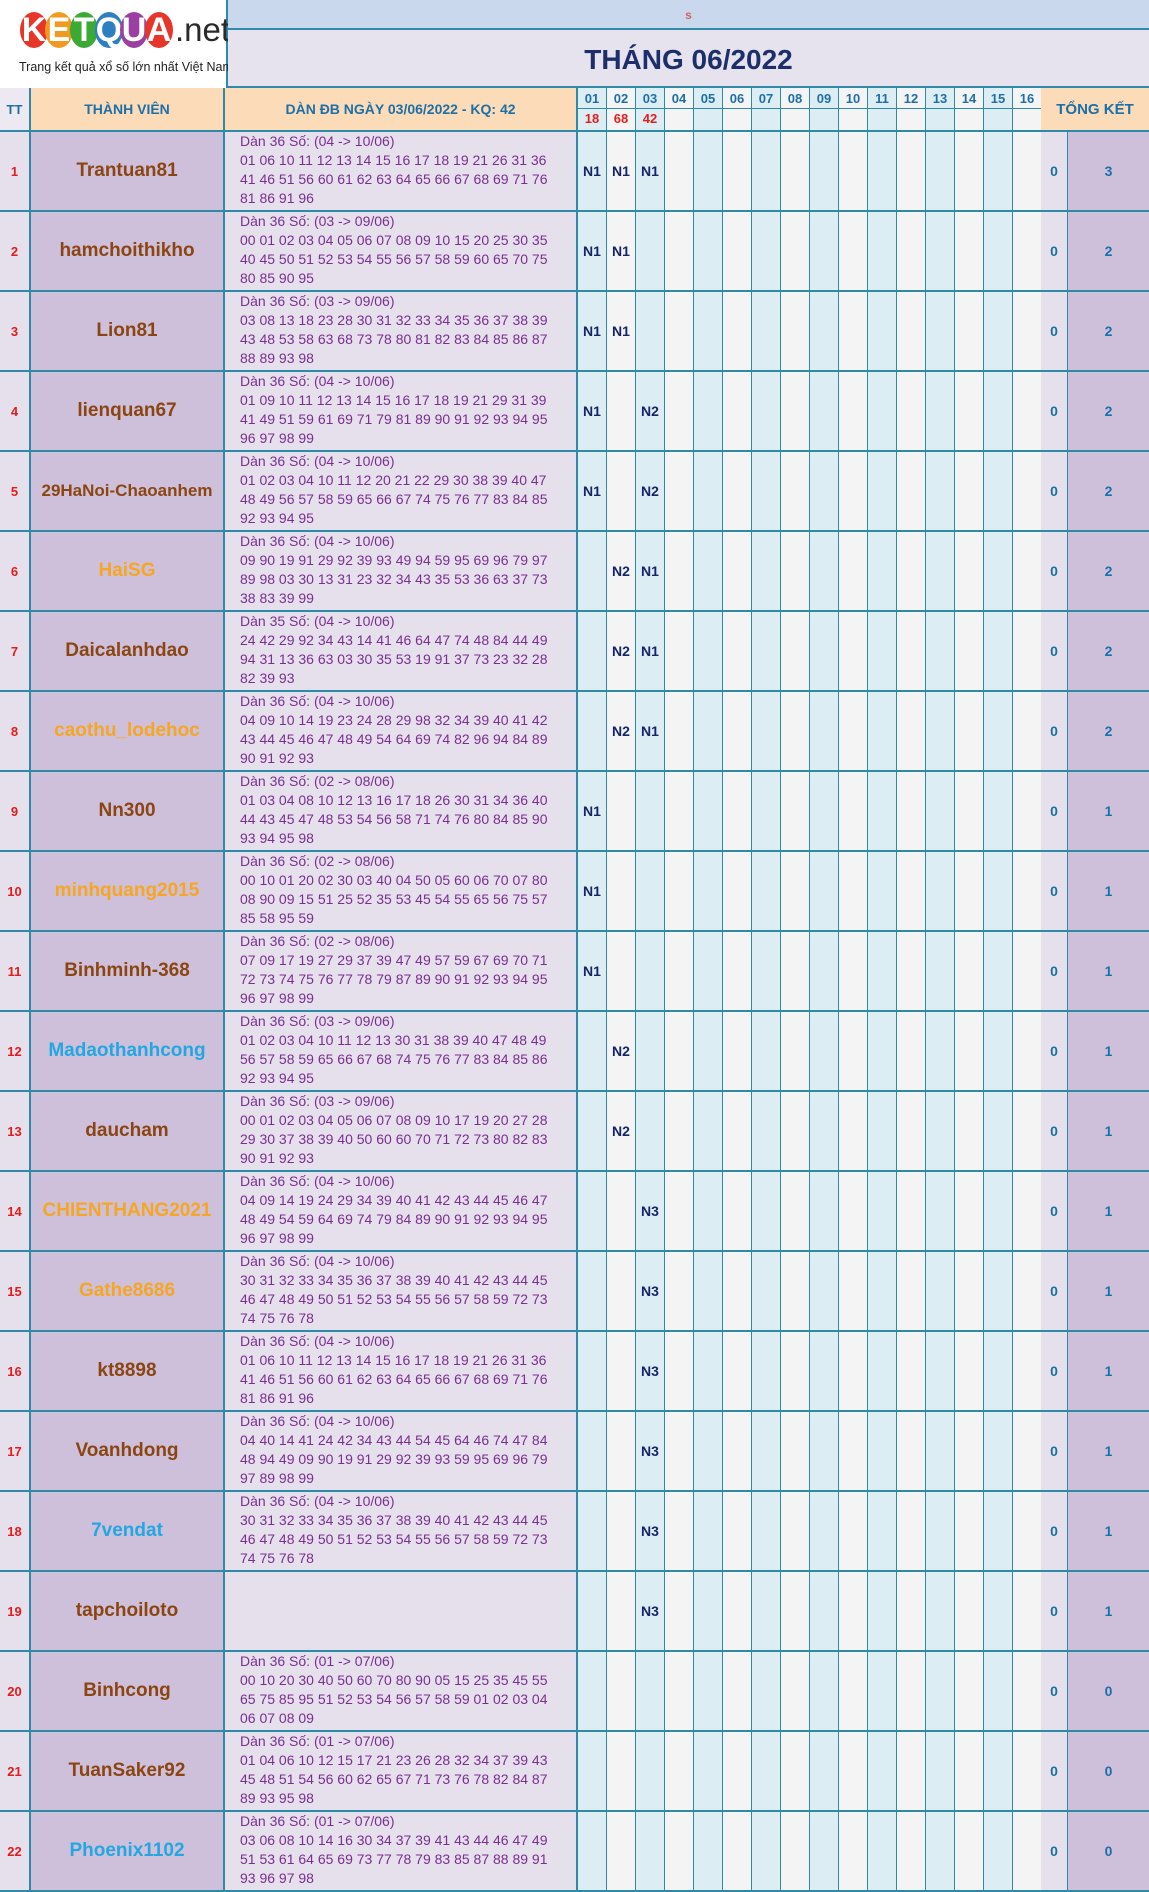 This screenshot has width=1149, height=1892. What do you see at coordinates (128, 1531) in the screenshot?
I see `member-name: 7vendat` at bounding box center [128, 1531].